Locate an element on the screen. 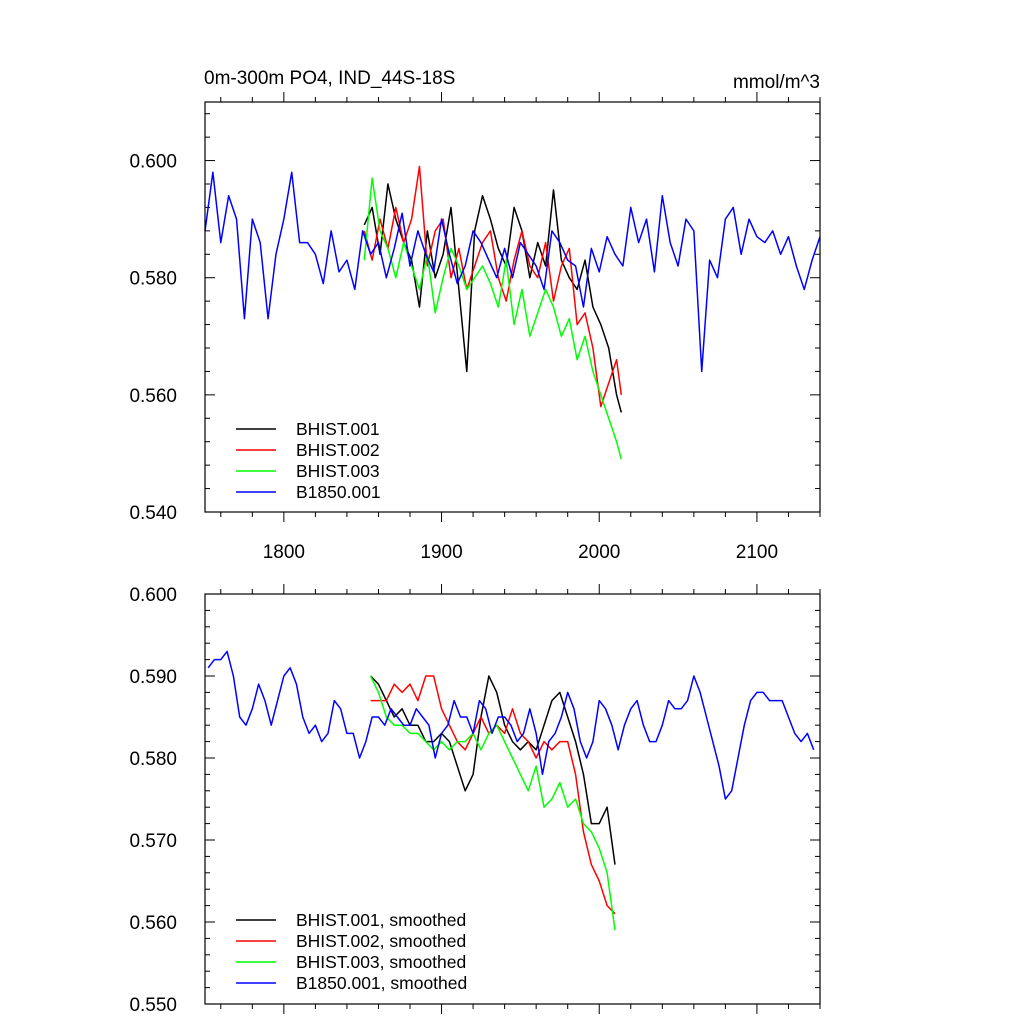 The width and height of the screenshot is (1024, 1024). legend-label-bhist-001-smoothed: BHIST.001, smoothed is located at coordinates (381, 920).